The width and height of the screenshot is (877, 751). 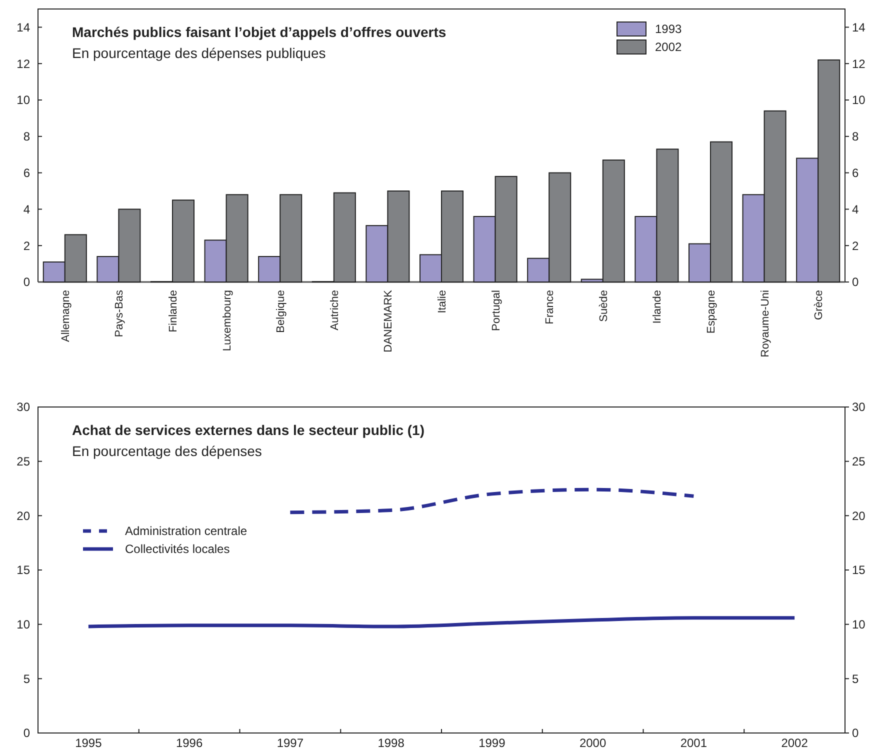 What do you see at coordinates (186, 531) in the screenshot?
I see `legend-label: Administration centrale` at bounding box center [186, 531].